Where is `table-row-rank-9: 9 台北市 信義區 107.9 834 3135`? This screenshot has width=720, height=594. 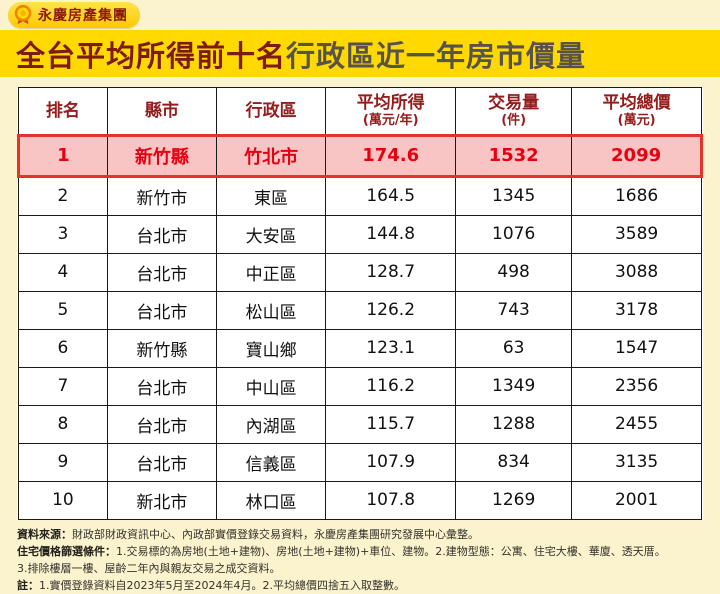
table-row-rank-9: 9 台北市 信義區 107.9 834 3135 is located at coordinates (360, 462).